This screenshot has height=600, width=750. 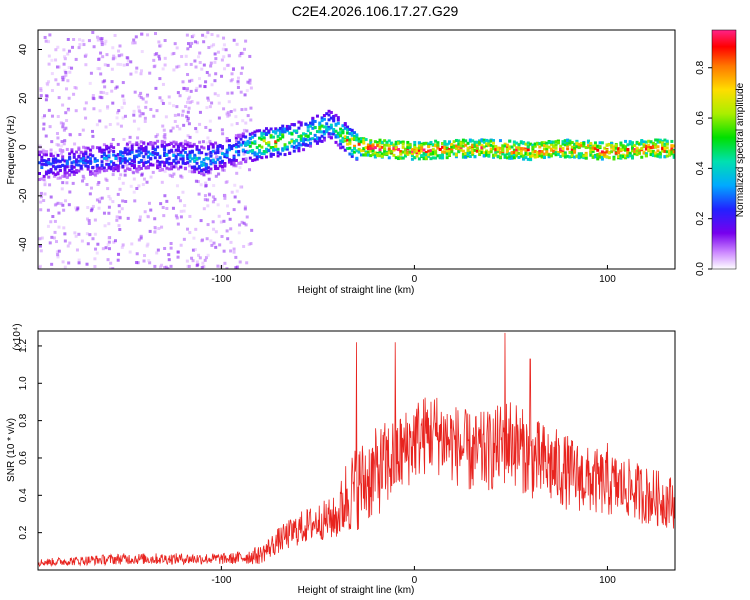 I want to click on x-tick-label: 0, so click(x=415, y=279).